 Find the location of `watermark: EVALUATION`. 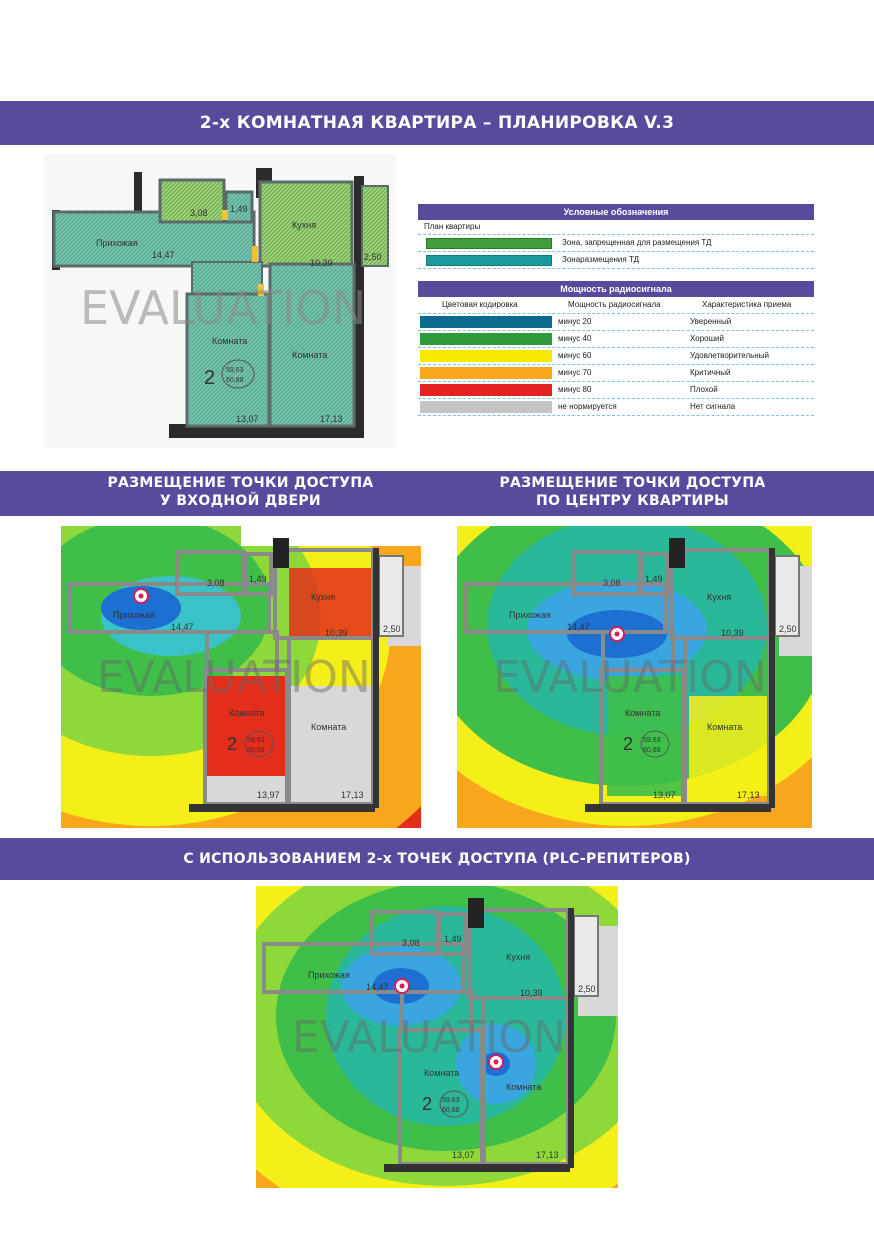

watermark: EVALUATION is located at coordinates (223, 308).